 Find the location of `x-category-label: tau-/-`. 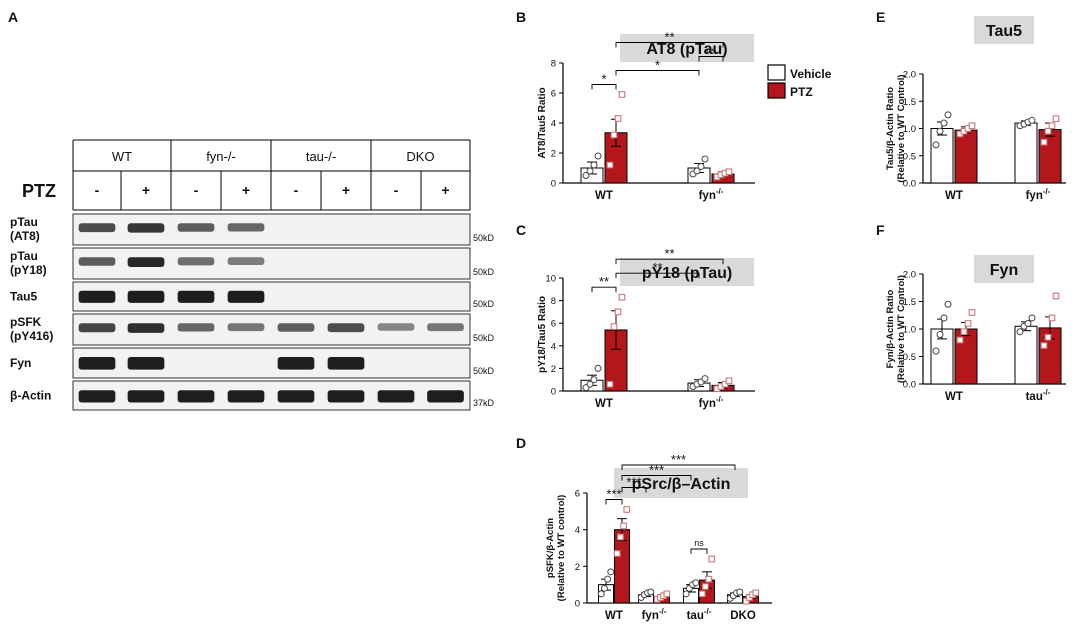

x-category-label: tau-/- is located at coordinates (1038, 395).